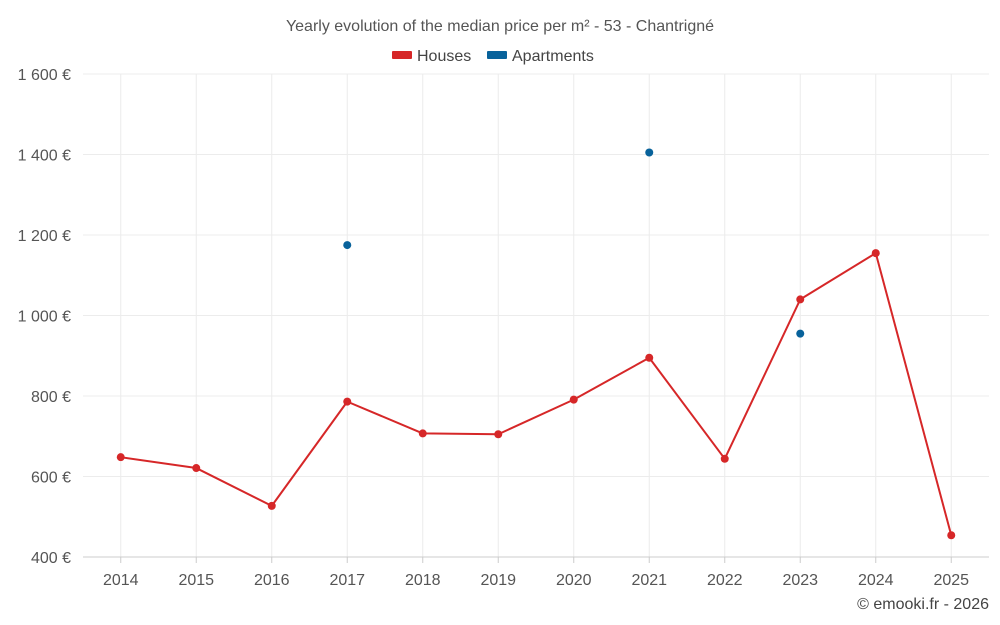 Image resolution: width=1000 pixels, height=625 pixels. What do you see at coordinates (649, 357) in the screenshot?
I see `data-point-houses-2021` at bounding box center [649, 357].